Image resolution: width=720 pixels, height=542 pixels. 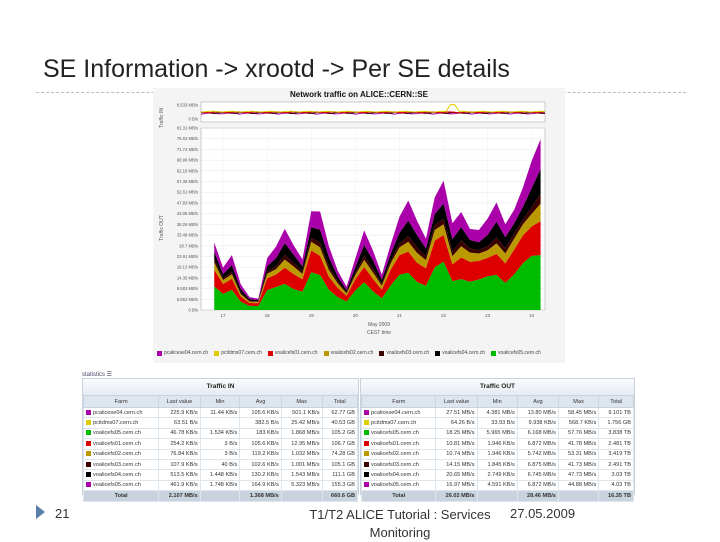 What do you see at coordinates (162, 228) in the screenshot?
I see `chart-ylabel: Traffic OUT` at bounding box center [162, 228].